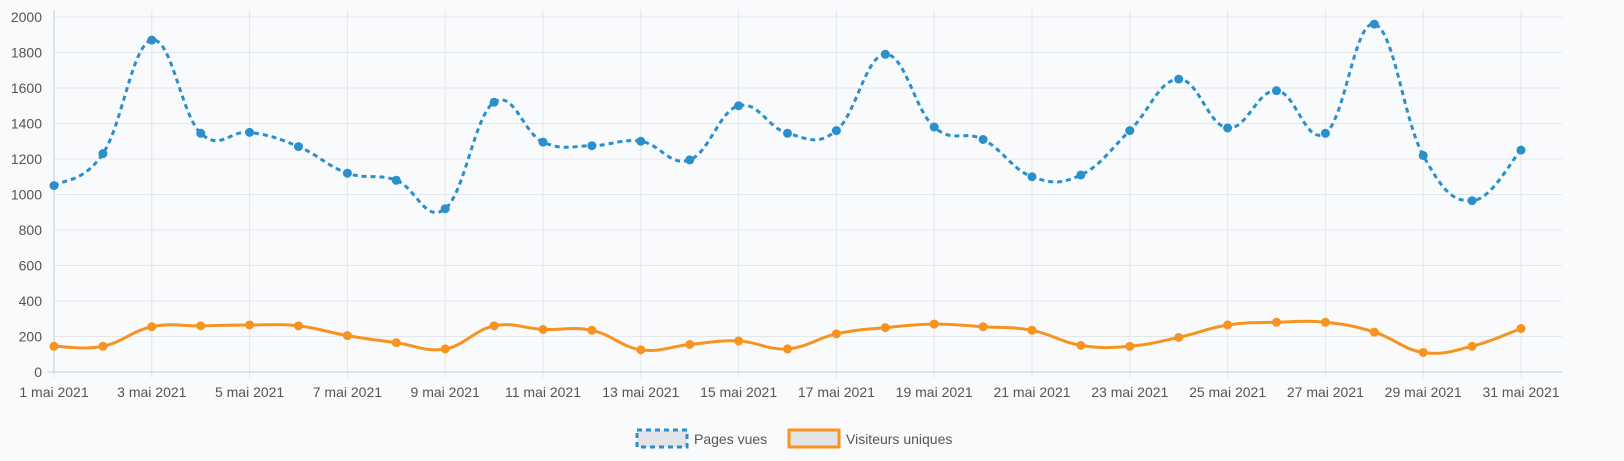 This screenshot has width=1624, height=461. I want to click on y-tick-label: 1000, so click(26, 195).